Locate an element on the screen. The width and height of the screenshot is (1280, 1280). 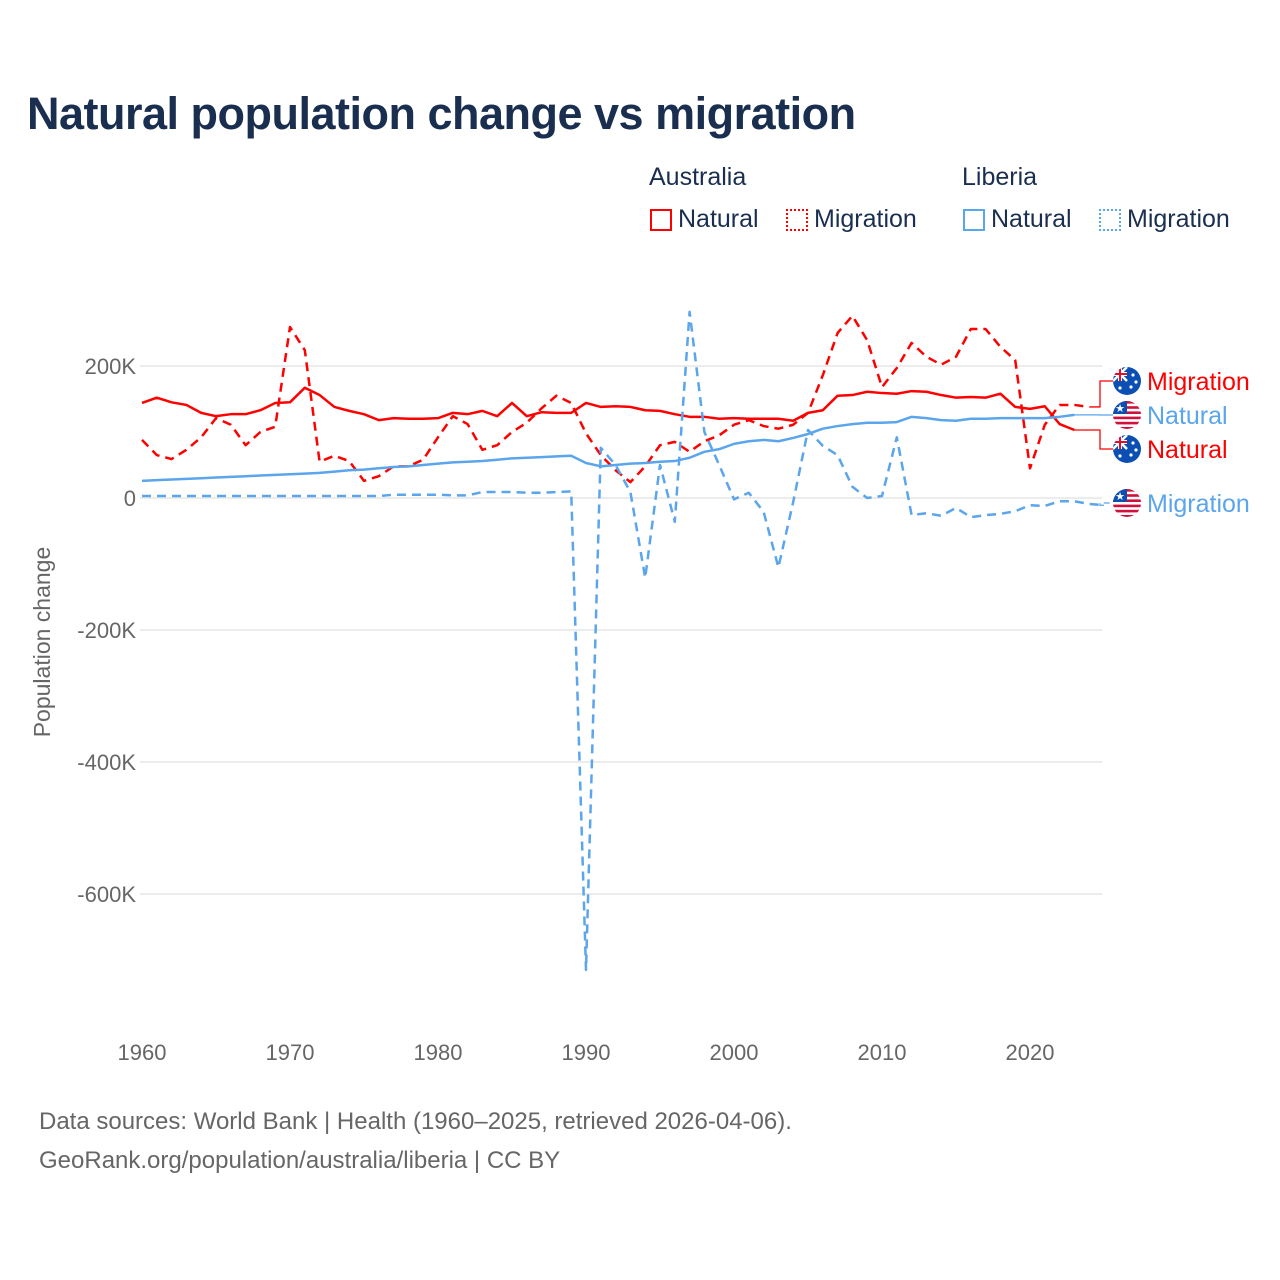
legend-group-australia: Australia is located at coordinates (698, 177).